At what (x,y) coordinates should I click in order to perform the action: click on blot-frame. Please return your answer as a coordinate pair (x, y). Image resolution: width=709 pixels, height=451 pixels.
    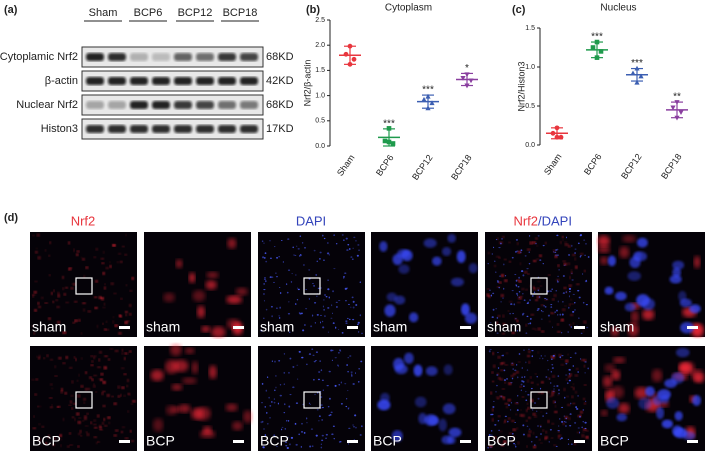
    Looking at the image, I should click on (172, 57).